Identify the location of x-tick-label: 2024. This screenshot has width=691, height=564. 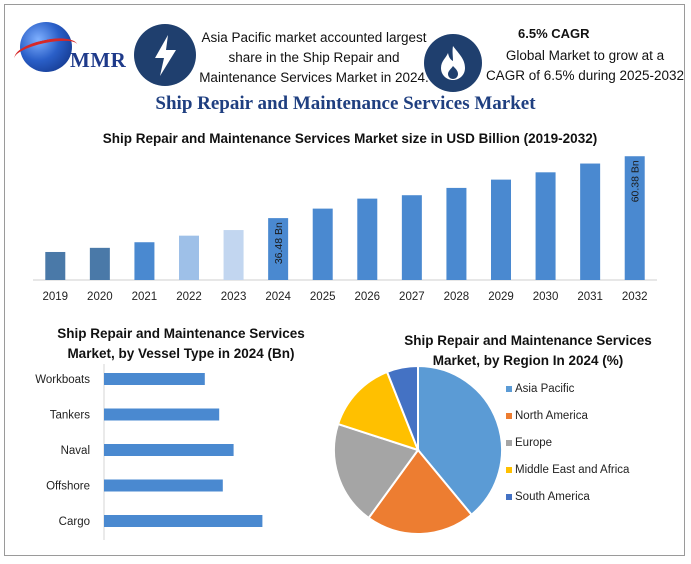
(278, 297).